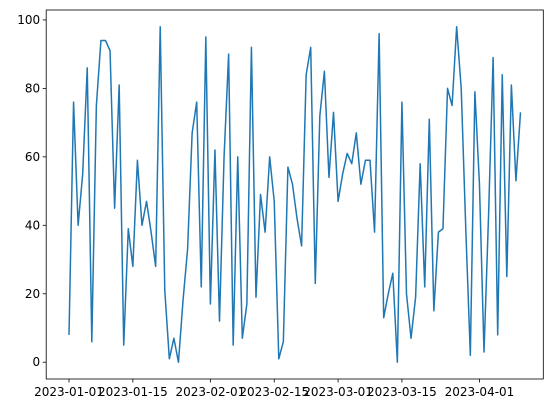 This screenshot has height=413, width=552. I want to click on y-tick-label: 80, so click(32, 88).